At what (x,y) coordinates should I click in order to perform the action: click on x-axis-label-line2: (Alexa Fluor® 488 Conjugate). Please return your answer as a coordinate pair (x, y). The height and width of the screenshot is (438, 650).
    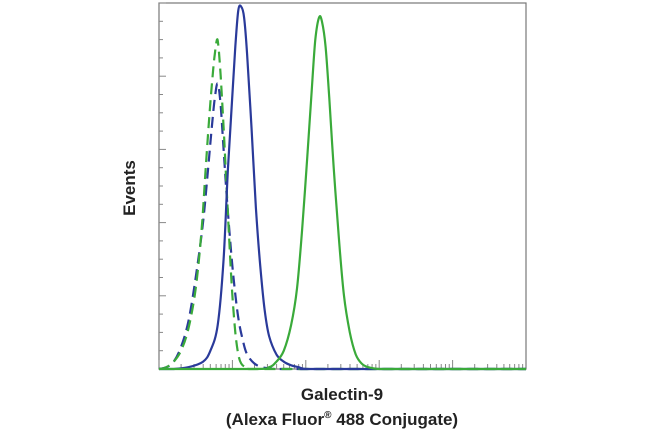
    Looking at the image, I should click on (342, 419).